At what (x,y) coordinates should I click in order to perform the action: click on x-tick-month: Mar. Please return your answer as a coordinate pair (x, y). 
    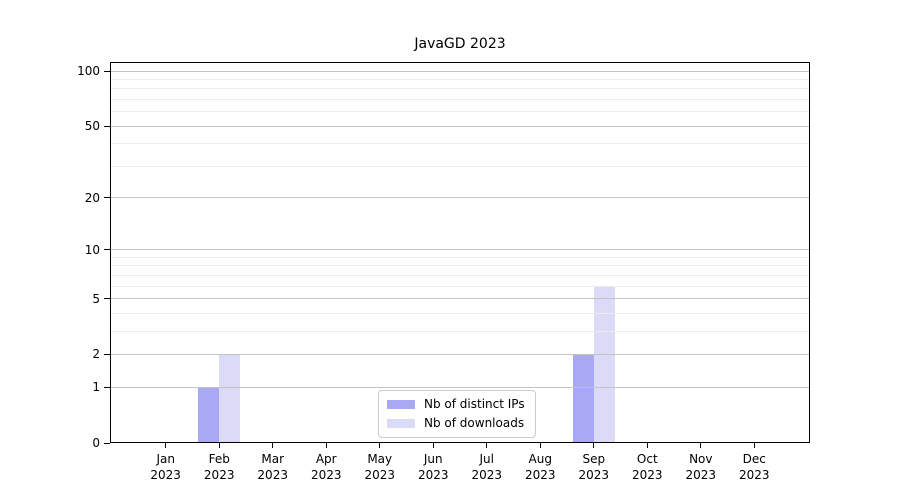
    Looking at the image, I should click on (273, 459).